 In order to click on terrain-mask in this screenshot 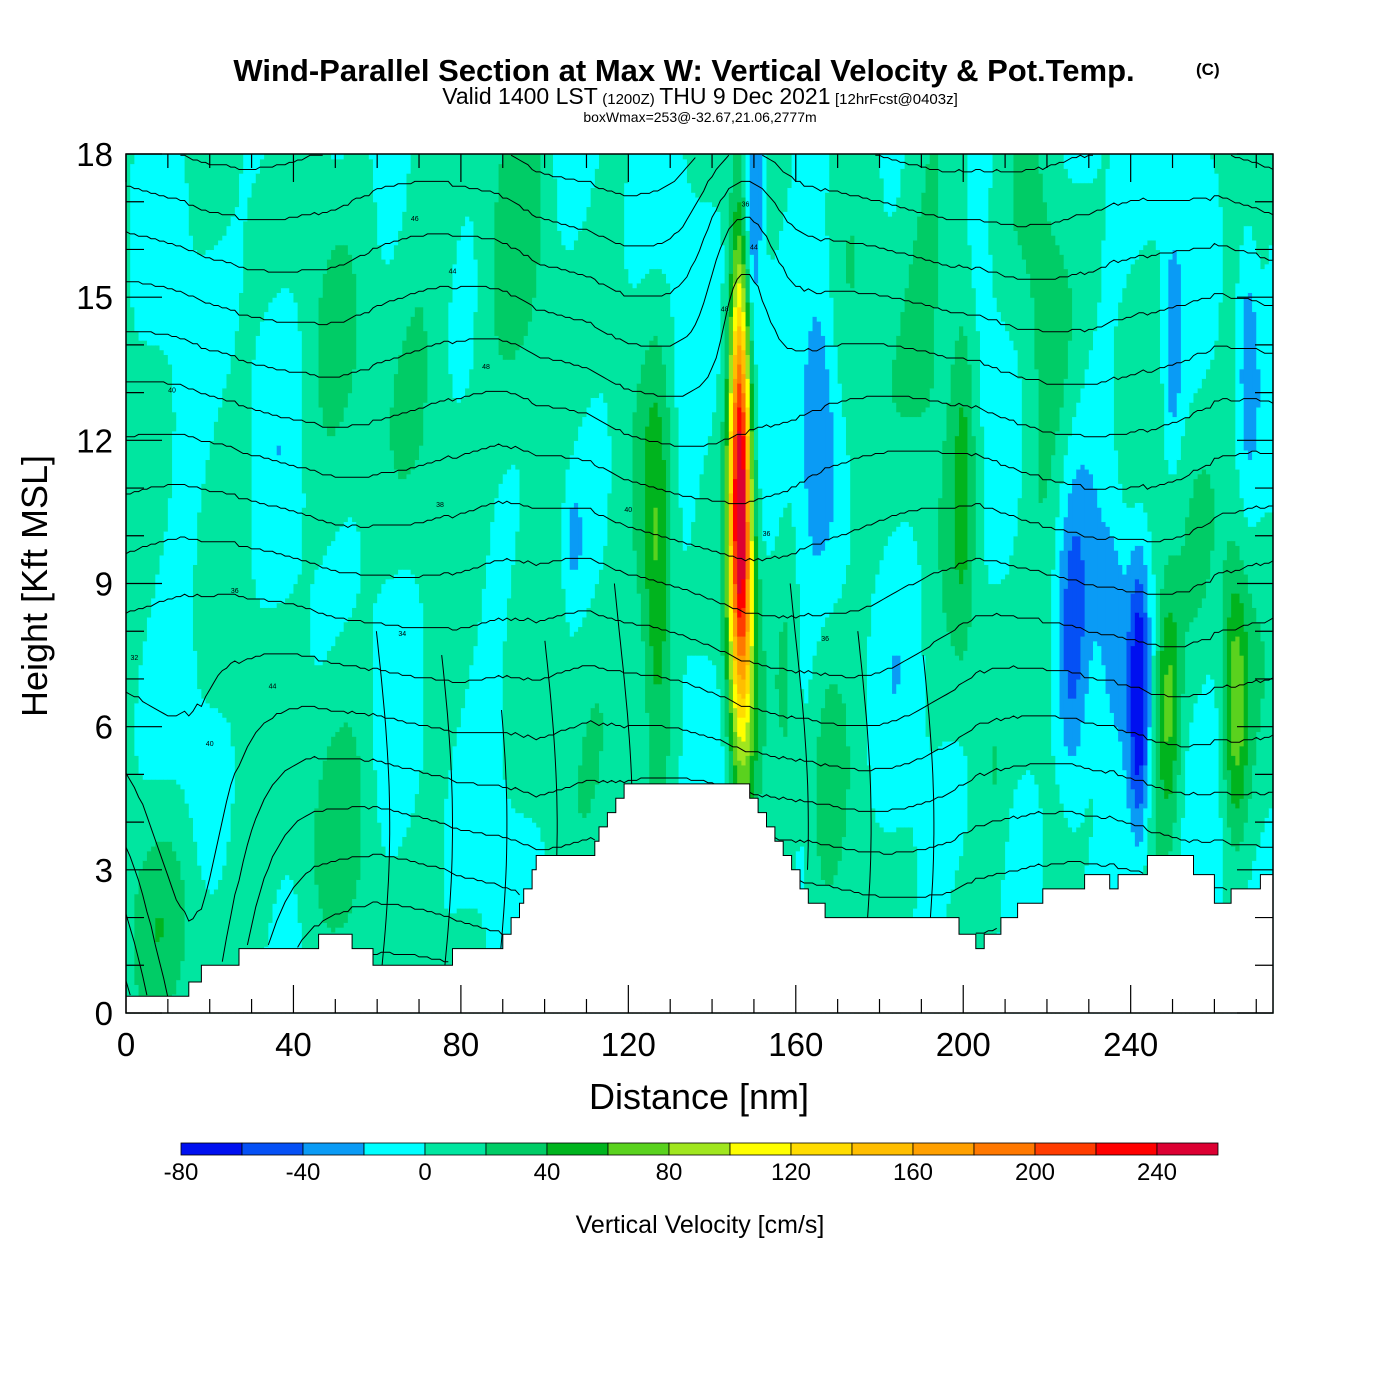, I will do `click(699, 898)`.